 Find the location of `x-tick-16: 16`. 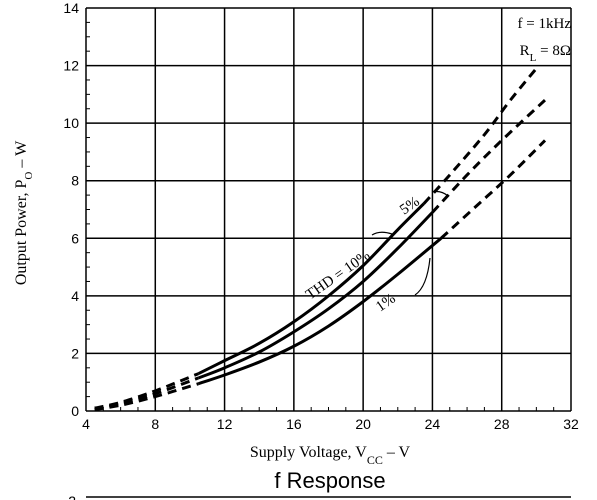

x-tick-16: 16 is located at coordinates (294, 424).